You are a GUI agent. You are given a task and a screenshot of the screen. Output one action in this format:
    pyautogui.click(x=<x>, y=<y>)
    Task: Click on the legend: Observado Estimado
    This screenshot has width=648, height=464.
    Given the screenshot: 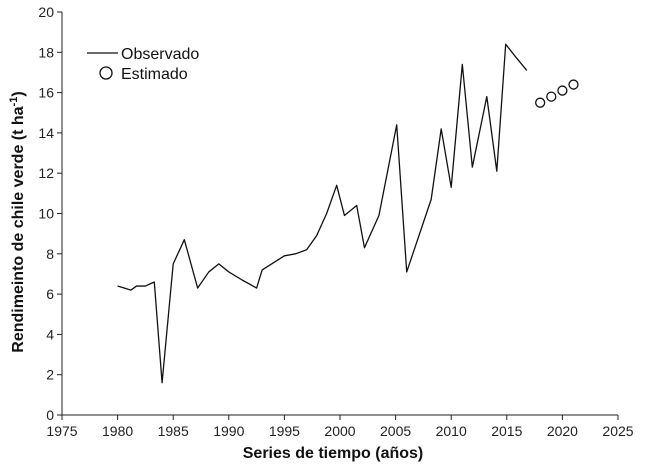 What is the action you would take?
    pyautogui.click(x=143, y=64)
    